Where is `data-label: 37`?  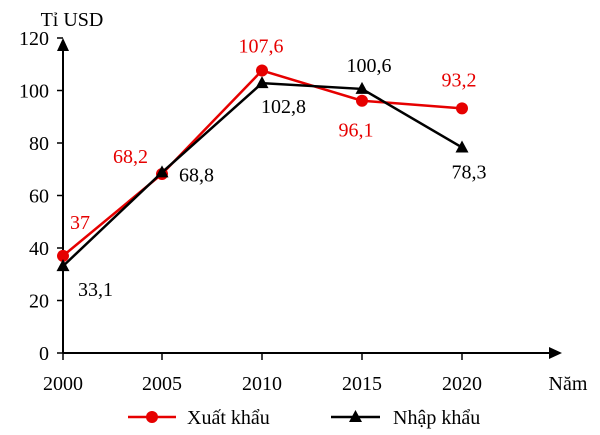 data-label: 37 is located at coordinates (80, 223).